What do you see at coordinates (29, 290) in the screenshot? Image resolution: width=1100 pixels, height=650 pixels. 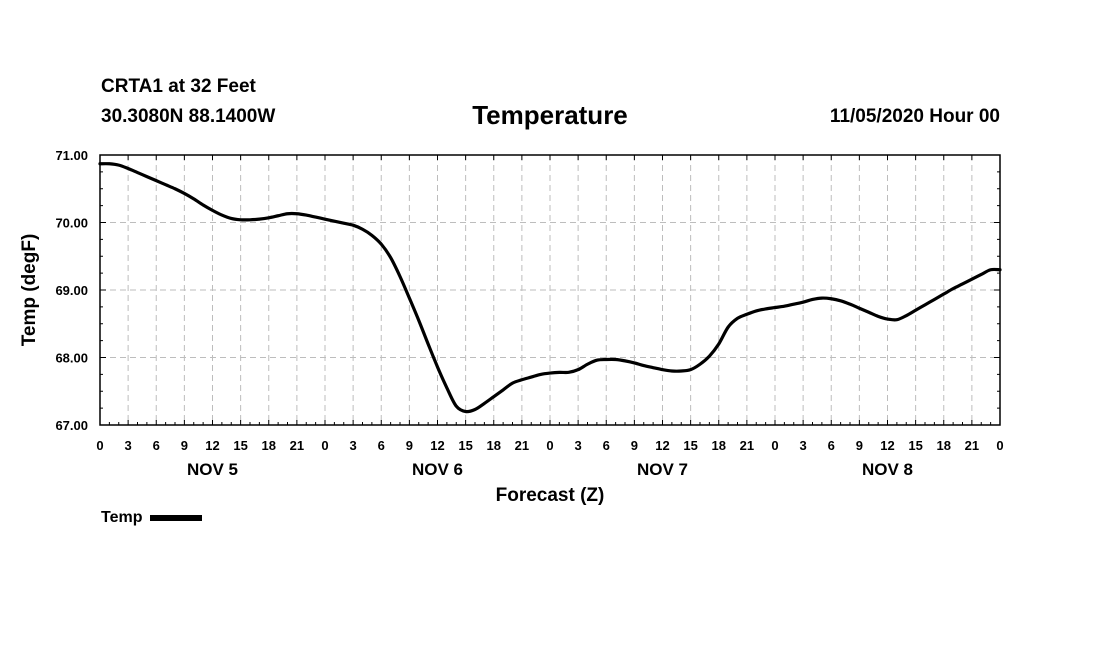 I see `y-axis-label: Temp (degF)` at bounding box center [29, 290].